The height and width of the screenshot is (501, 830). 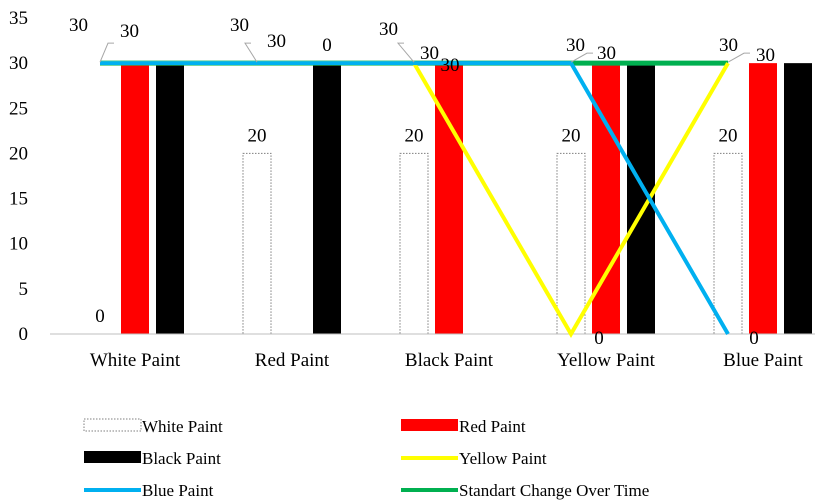 I want to click on legend-item: White Paint, so click(x=153, y=426).